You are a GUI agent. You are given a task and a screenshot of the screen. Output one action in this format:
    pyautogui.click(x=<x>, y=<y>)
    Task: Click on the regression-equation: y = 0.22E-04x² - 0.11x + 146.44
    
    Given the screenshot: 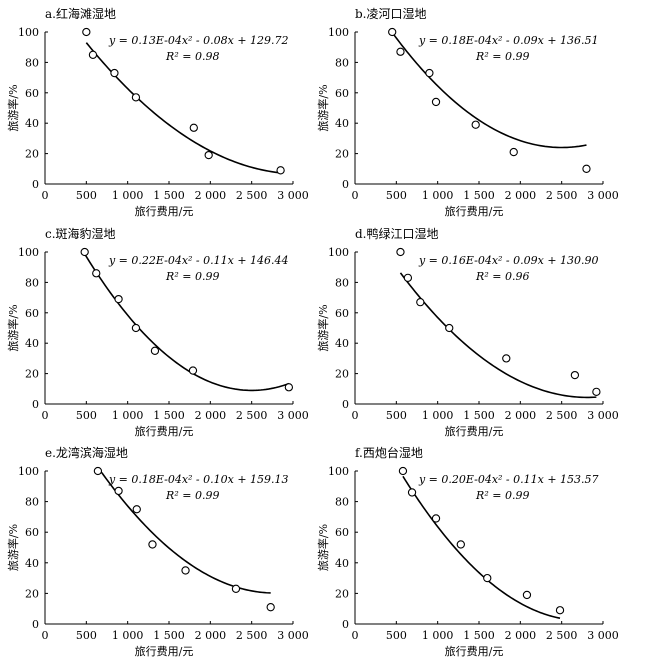 What is the action you would take?
    pyautogui.click(x=198, y=260)
    